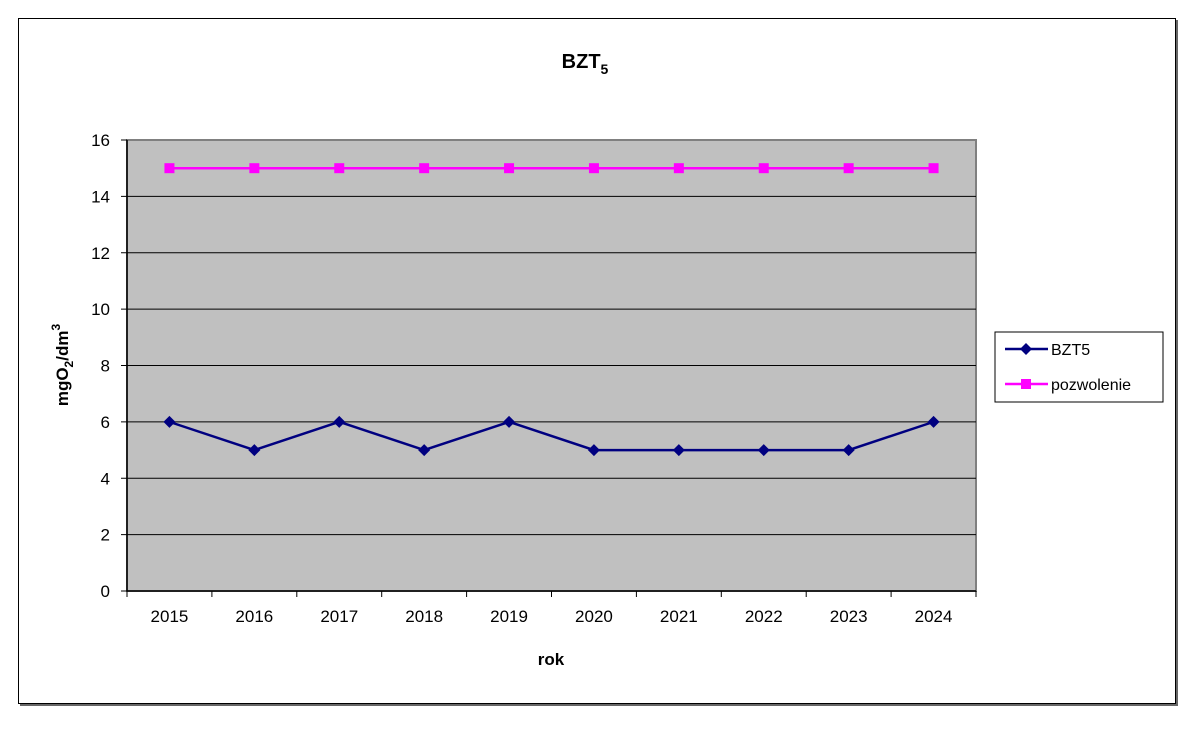  Describe the element at coordinates (764, 616) in the screenshot. I see `x-tick-label: 2022` at that location.